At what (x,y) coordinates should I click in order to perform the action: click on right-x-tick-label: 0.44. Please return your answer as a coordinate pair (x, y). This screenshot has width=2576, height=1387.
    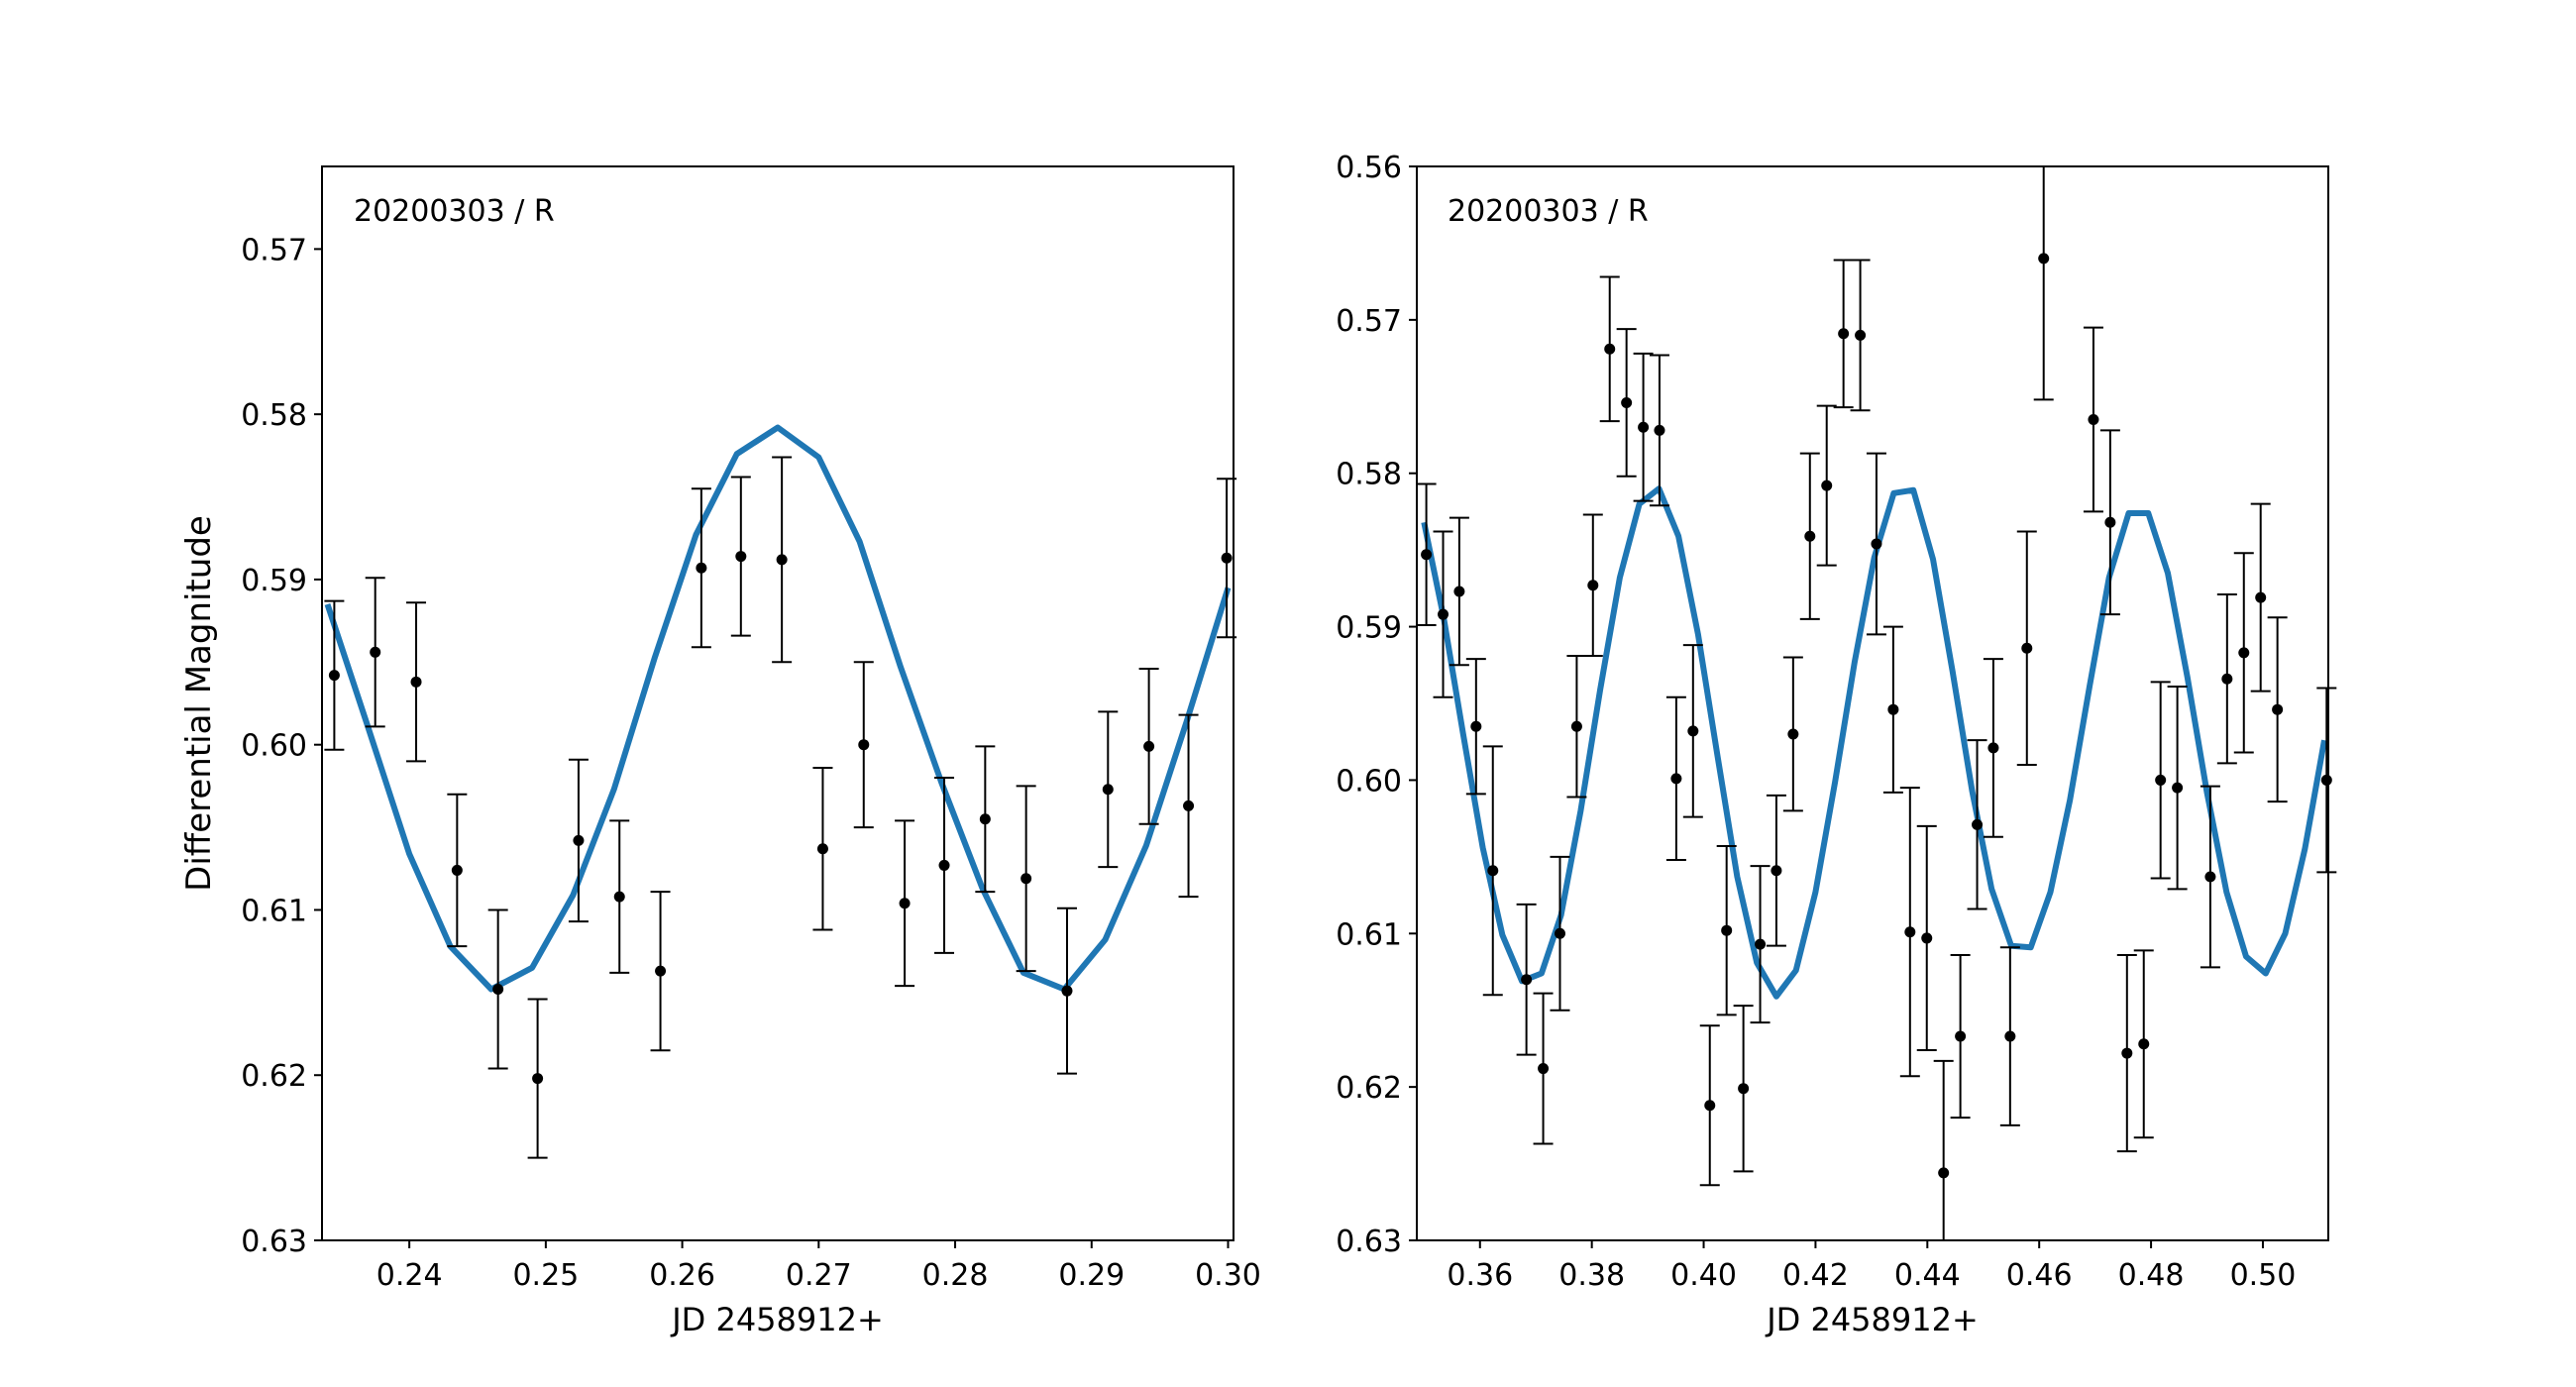
    Looking at the image, I should click on (1927, 1275).